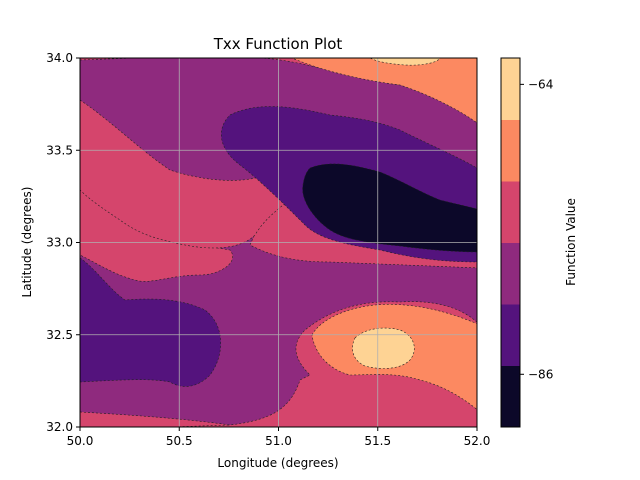 Image resolution: width=640 pixels, height=480 pixels. I want to click on contour-level-2-lower, so click(150, 322).